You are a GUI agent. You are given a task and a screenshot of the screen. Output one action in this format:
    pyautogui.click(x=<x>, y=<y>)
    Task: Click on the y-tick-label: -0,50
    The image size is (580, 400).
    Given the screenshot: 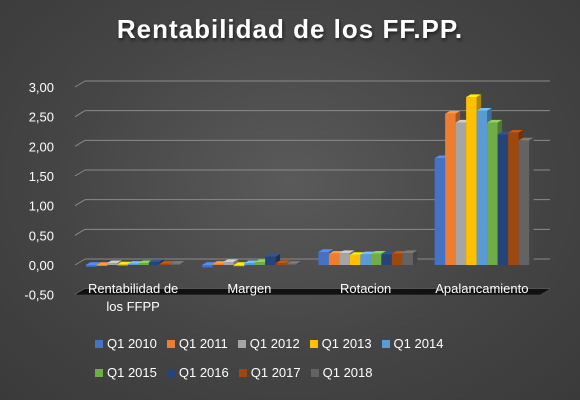 What is the action you would take?
    pyautogui.click(x=39, y=295)
    